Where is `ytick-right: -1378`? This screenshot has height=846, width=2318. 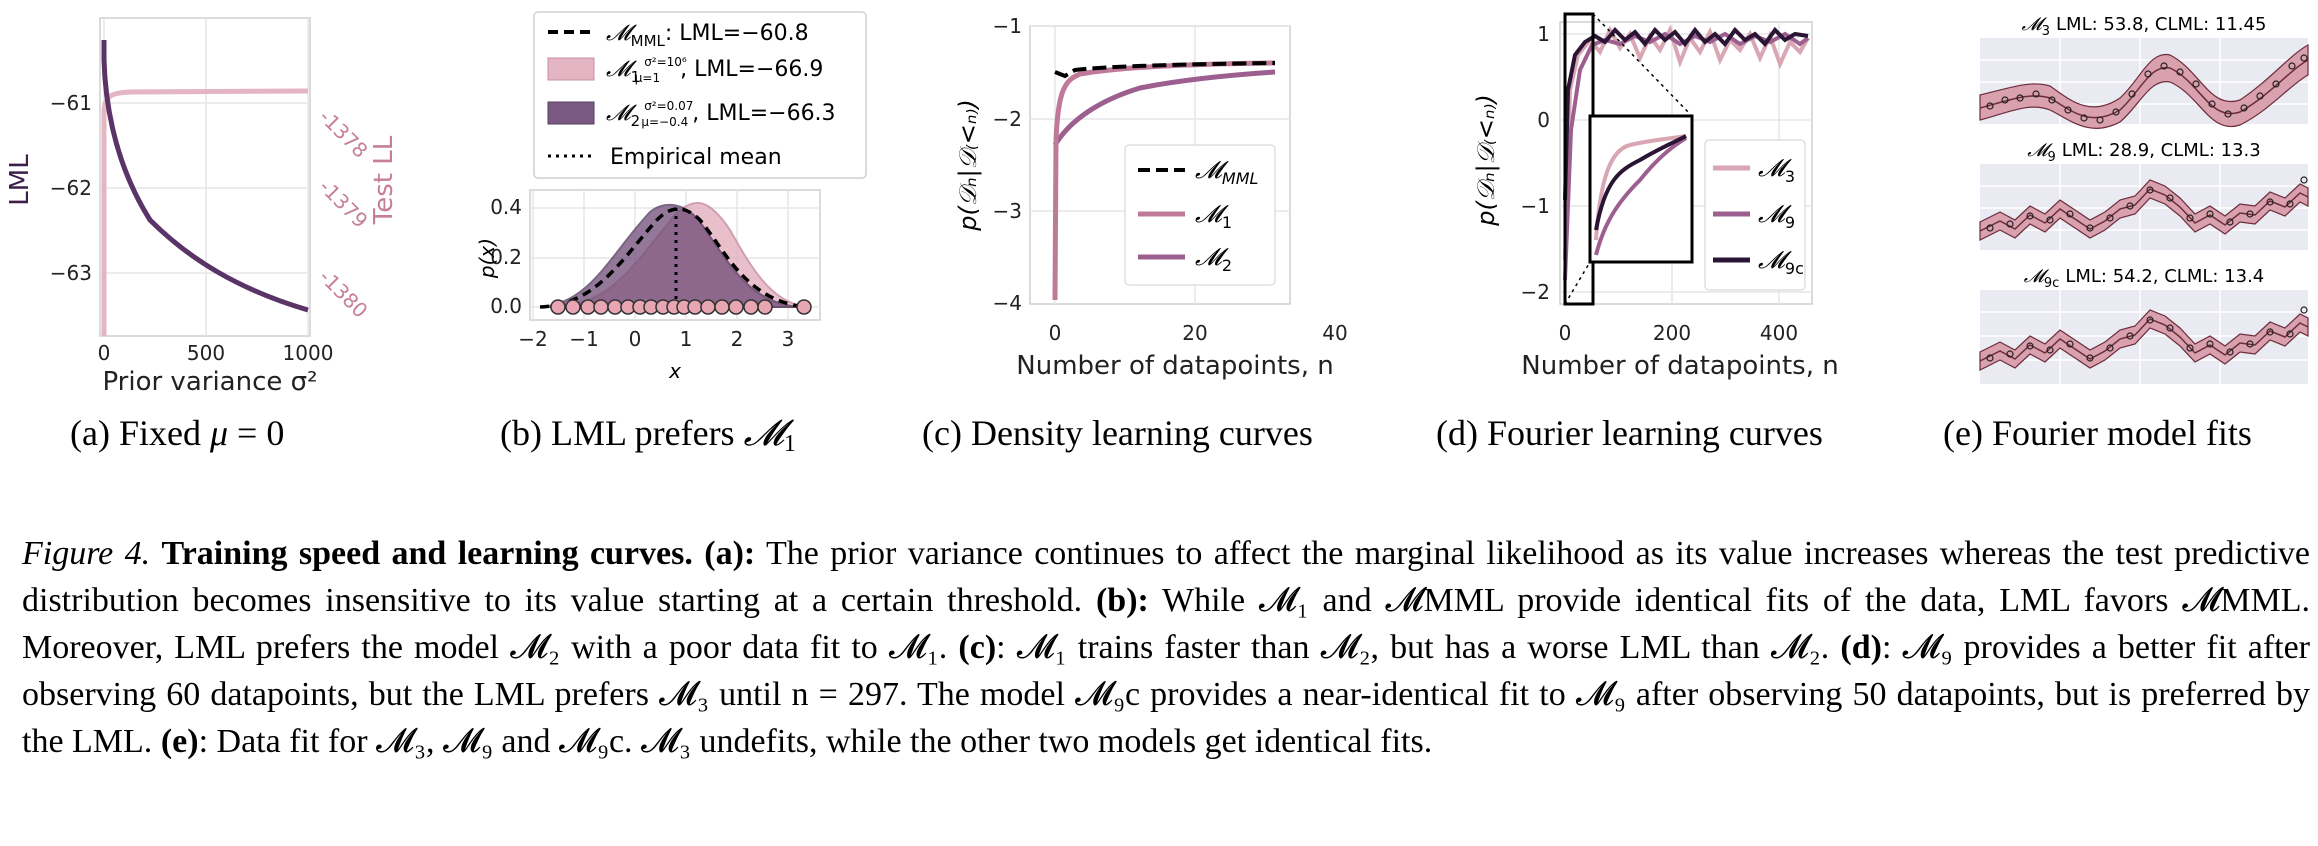 ytick-right: -1378 is located at coordinates (343, 134).